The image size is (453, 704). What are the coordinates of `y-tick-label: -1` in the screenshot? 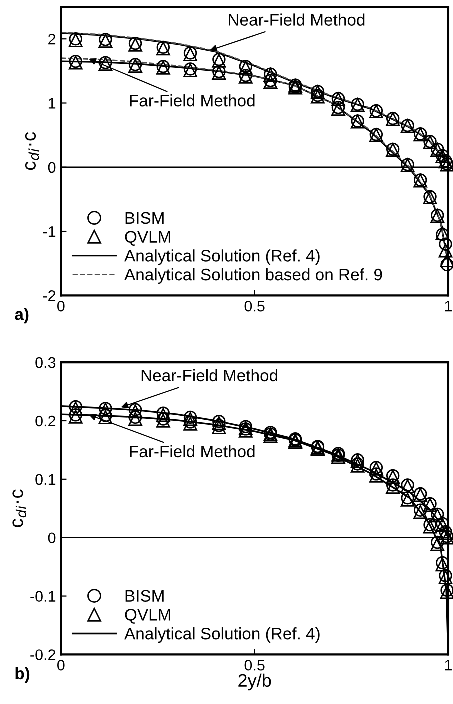 It's located at (49, 232).